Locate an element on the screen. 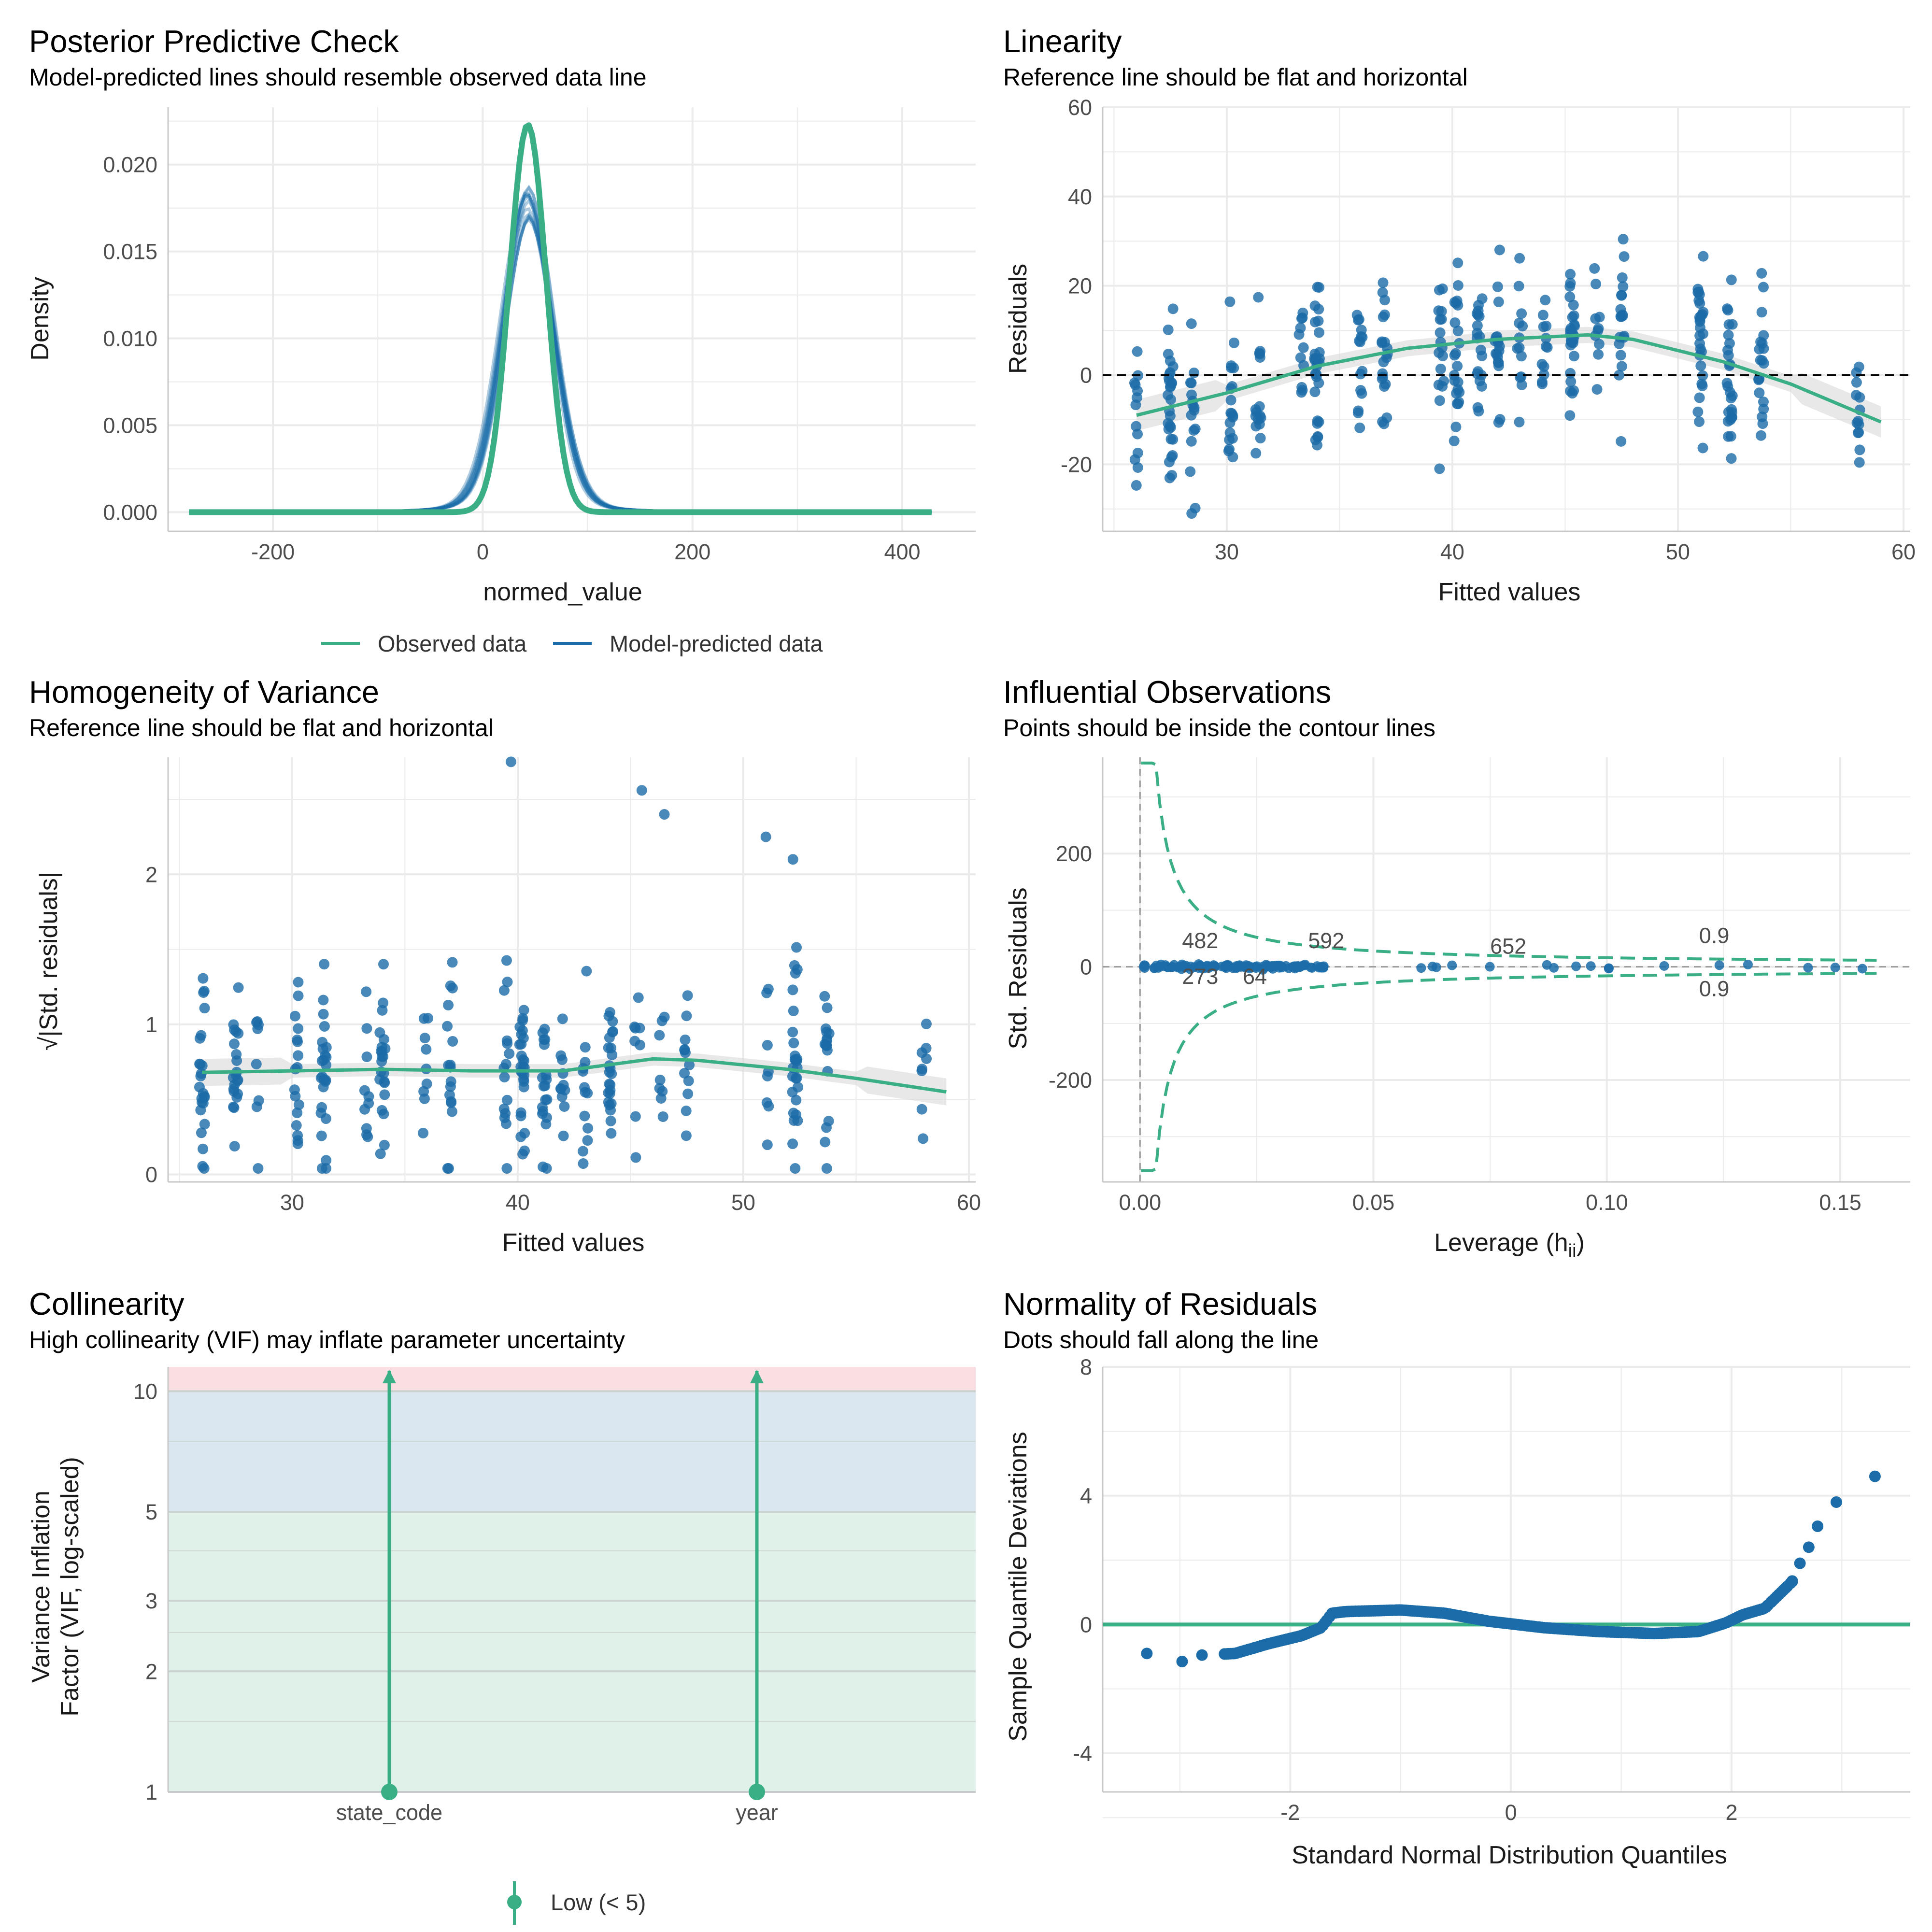 This screenshot has width=1932, height=1932. inf-ytick: 200 is located at coordinates (1074, 853).